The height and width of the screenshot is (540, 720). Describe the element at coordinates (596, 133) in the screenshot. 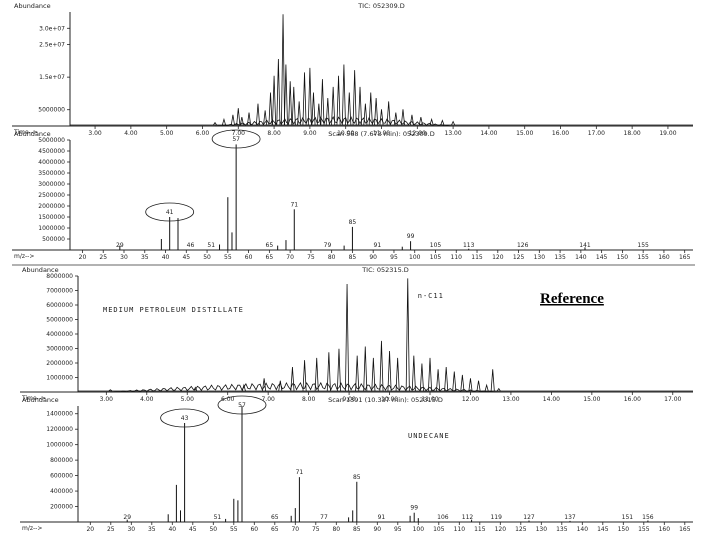

I see `x-tick-label: 17.00` at that location.